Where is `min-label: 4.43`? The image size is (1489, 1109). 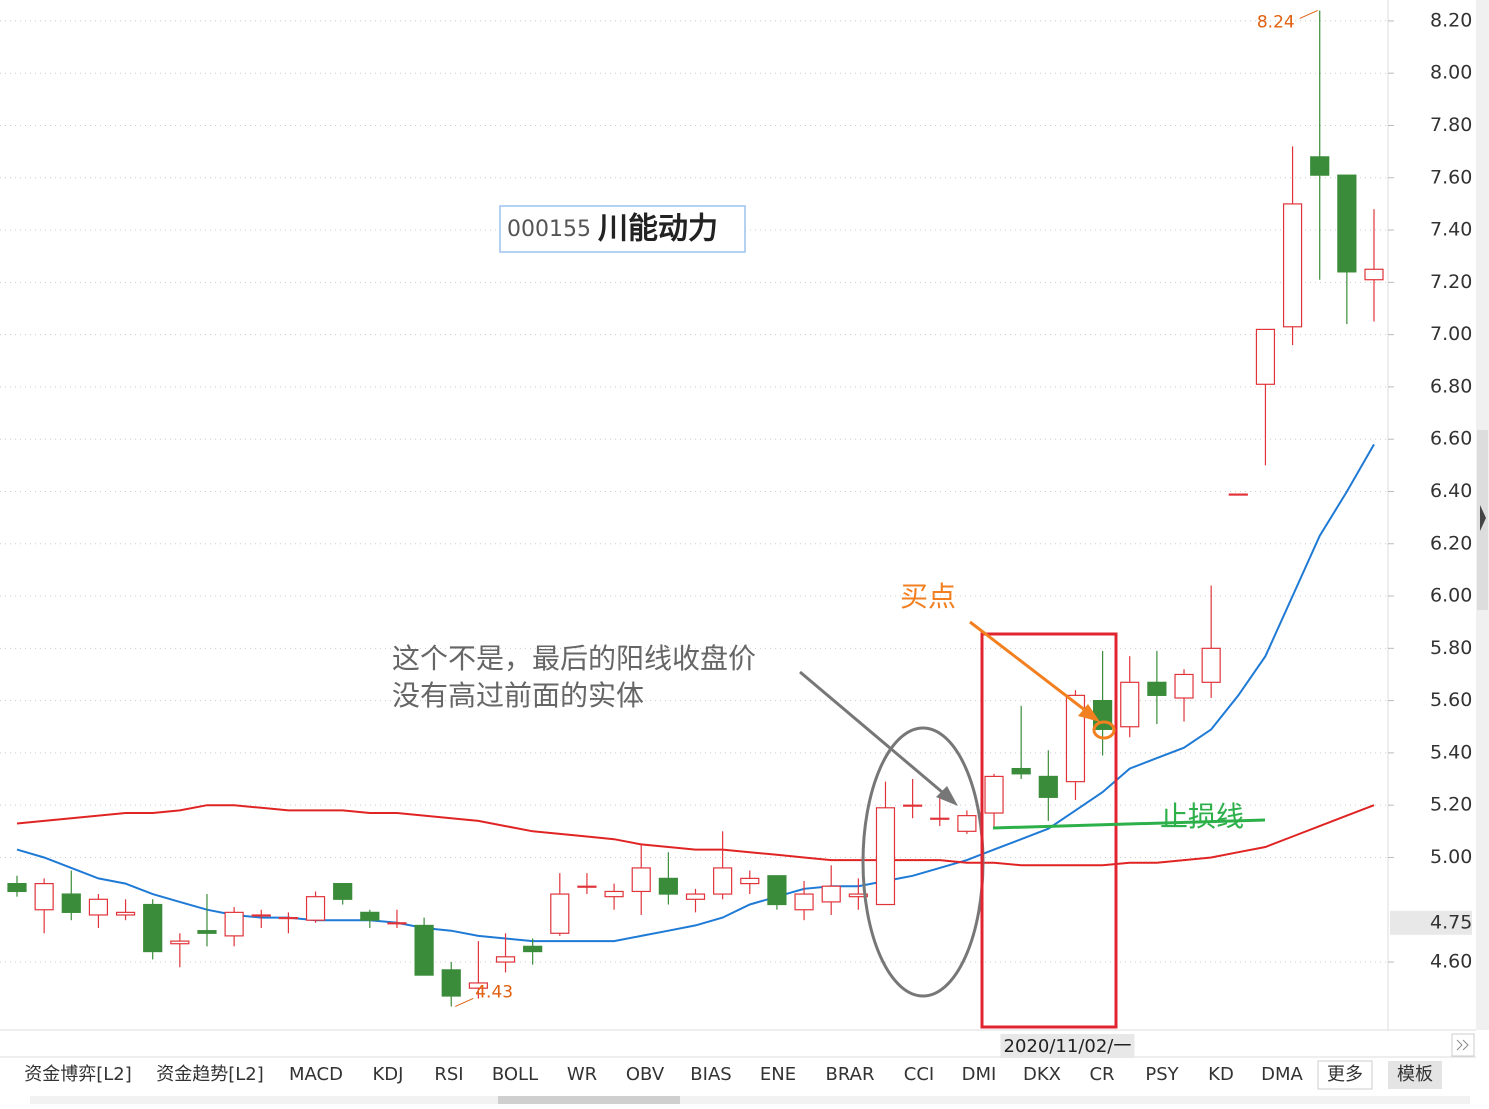 min-label: 4.43 is located at coordinates (494, 992).